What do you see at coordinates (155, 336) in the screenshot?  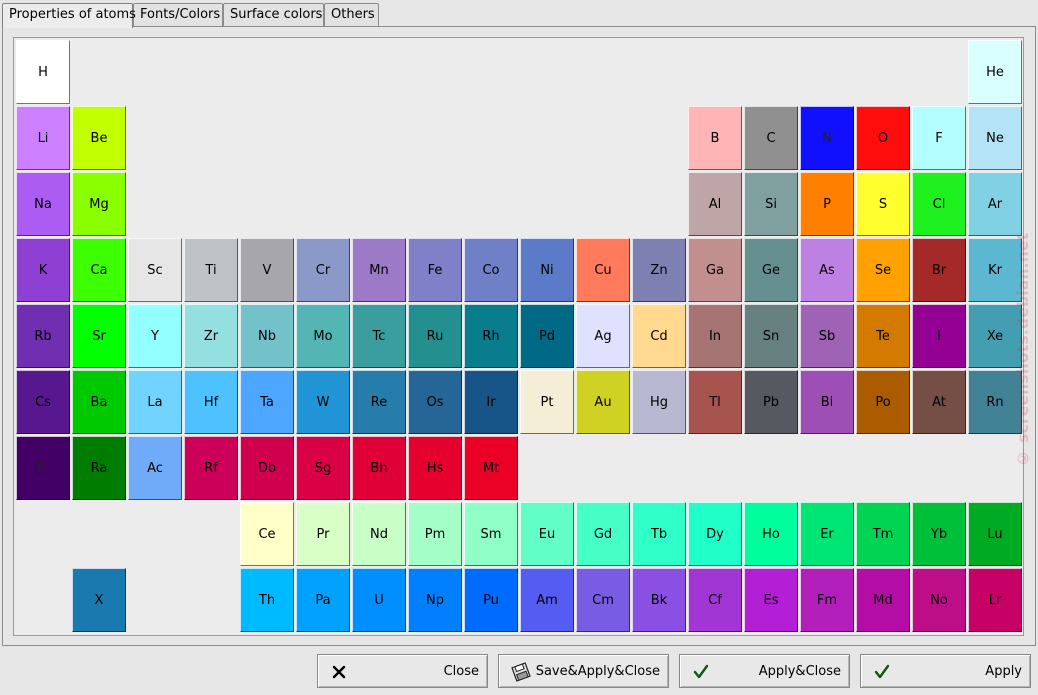 I see `element-cell-y: Y` at bounding box center [155, 336].